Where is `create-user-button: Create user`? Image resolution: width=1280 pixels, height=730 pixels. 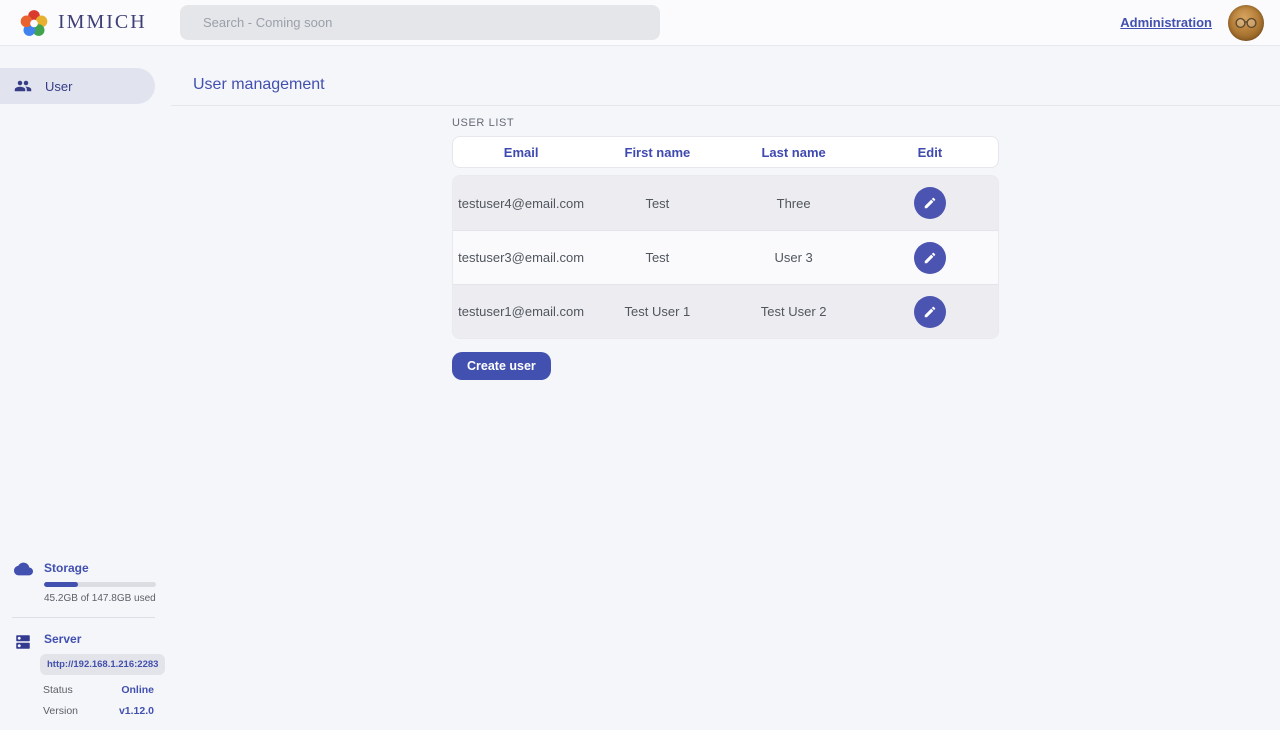
create-user-button: Create user is located at coordinates (501, 366).